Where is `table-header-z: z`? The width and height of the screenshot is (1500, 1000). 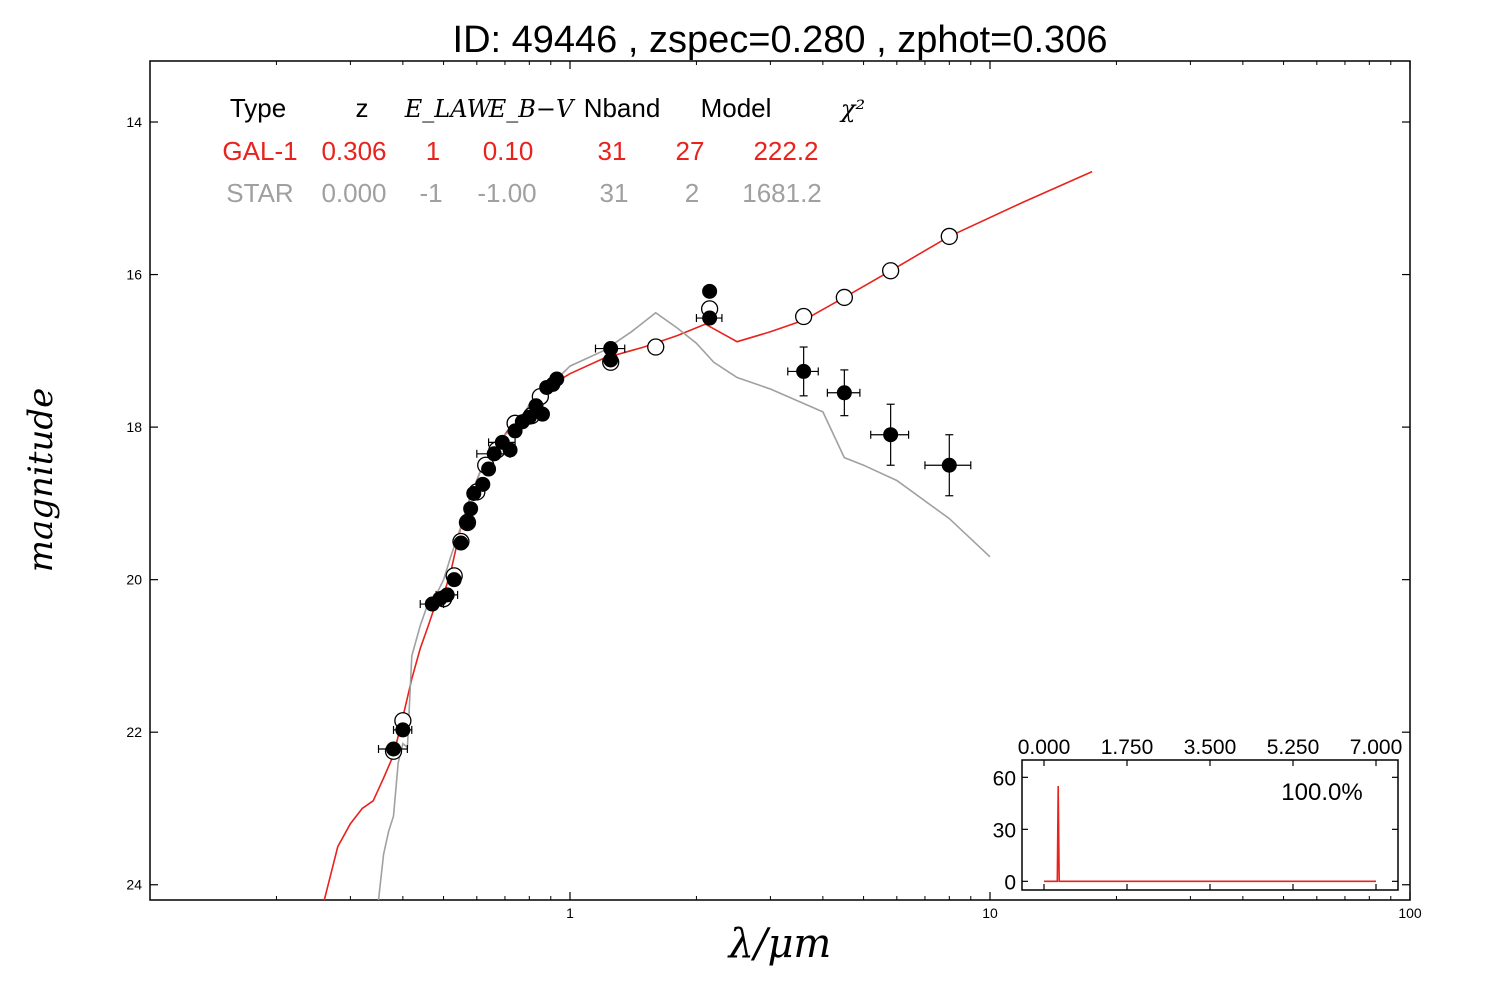
table-header-z: z is located at coordinates (362, 108).